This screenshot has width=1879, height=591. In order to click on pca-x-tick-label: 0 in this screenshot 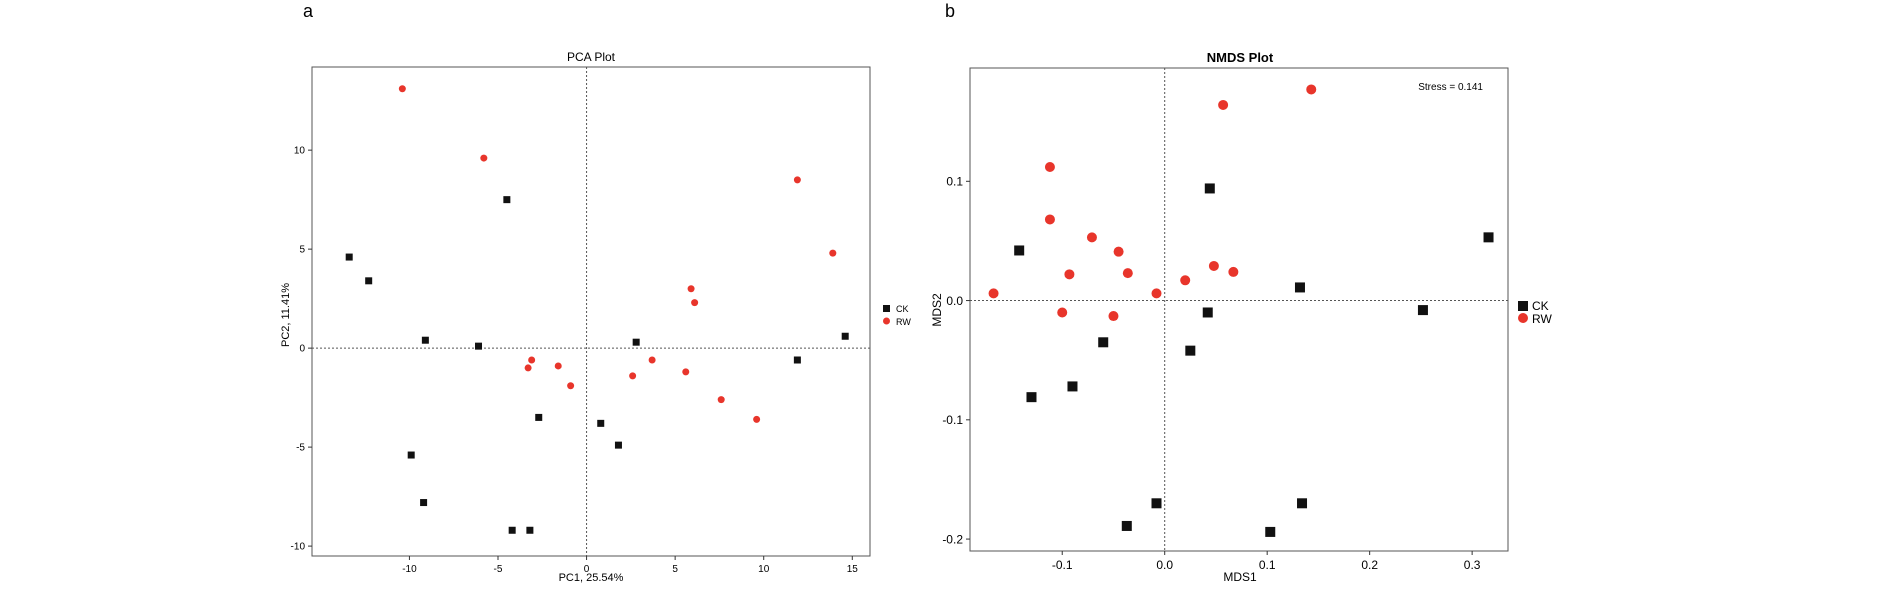, I will do `click(587, 569)`.